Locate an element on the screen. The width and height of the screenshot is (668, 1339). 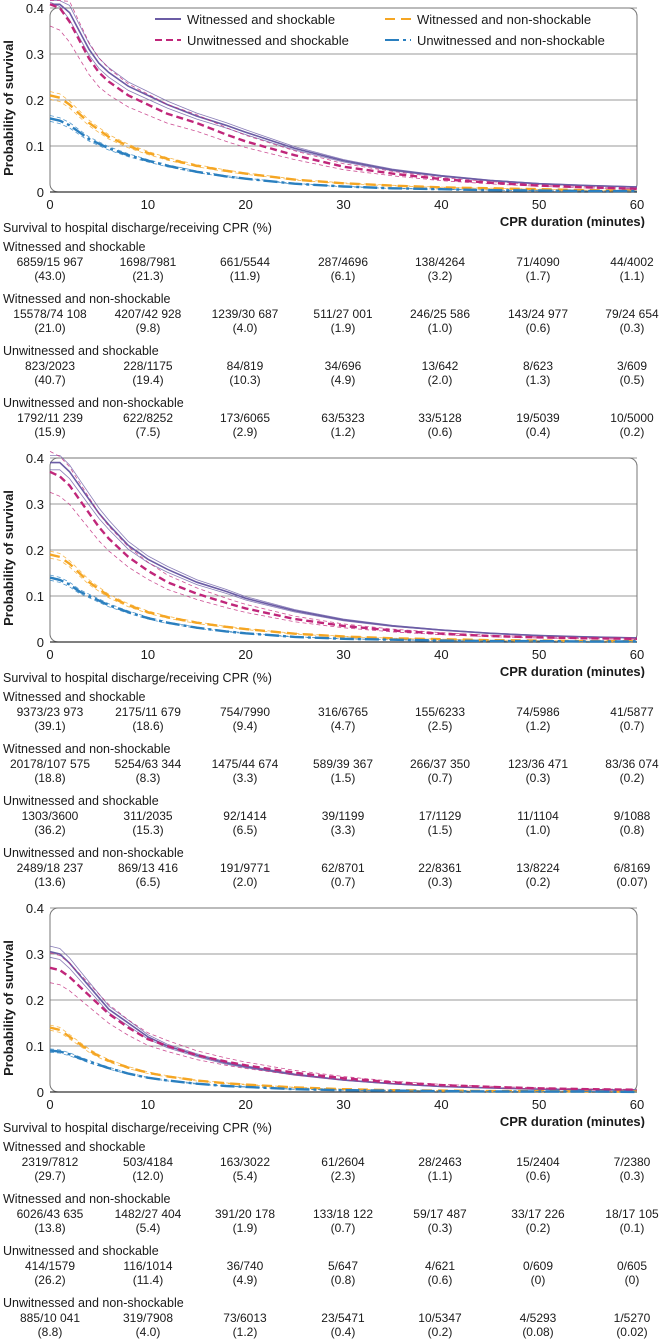
cell-count: 1698/7981 is located at coordinates (148, 262).